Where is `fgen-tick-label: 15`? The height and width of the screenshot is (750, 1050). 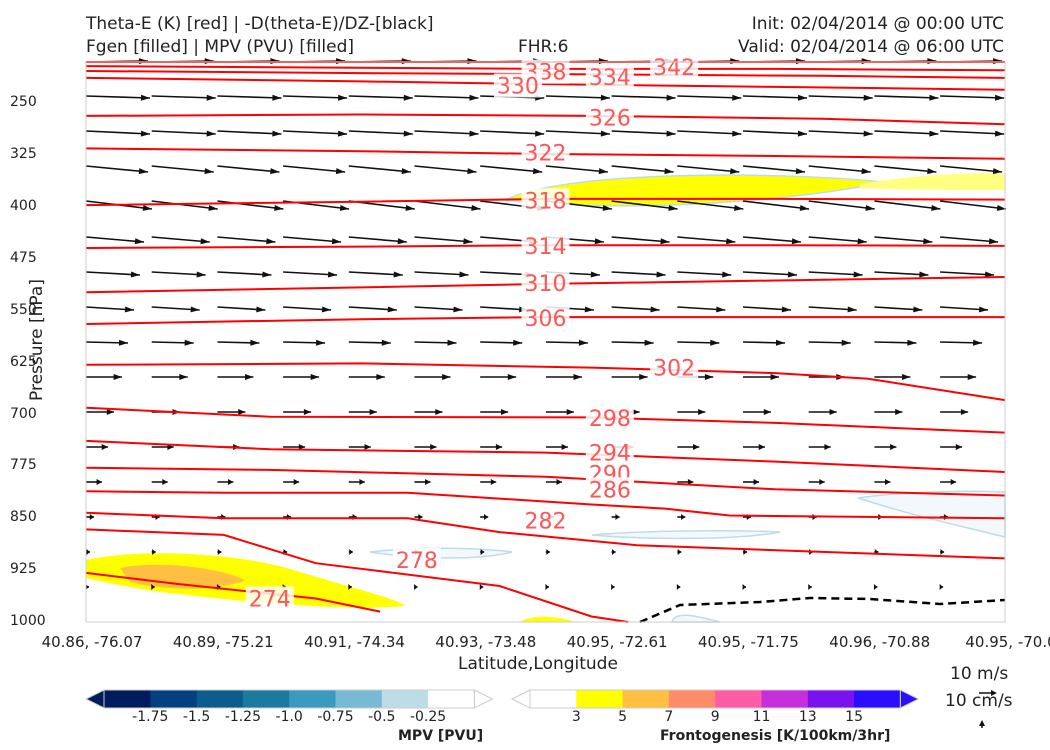
fgen-tick-label: 15 is located at coordinates (854, 717).